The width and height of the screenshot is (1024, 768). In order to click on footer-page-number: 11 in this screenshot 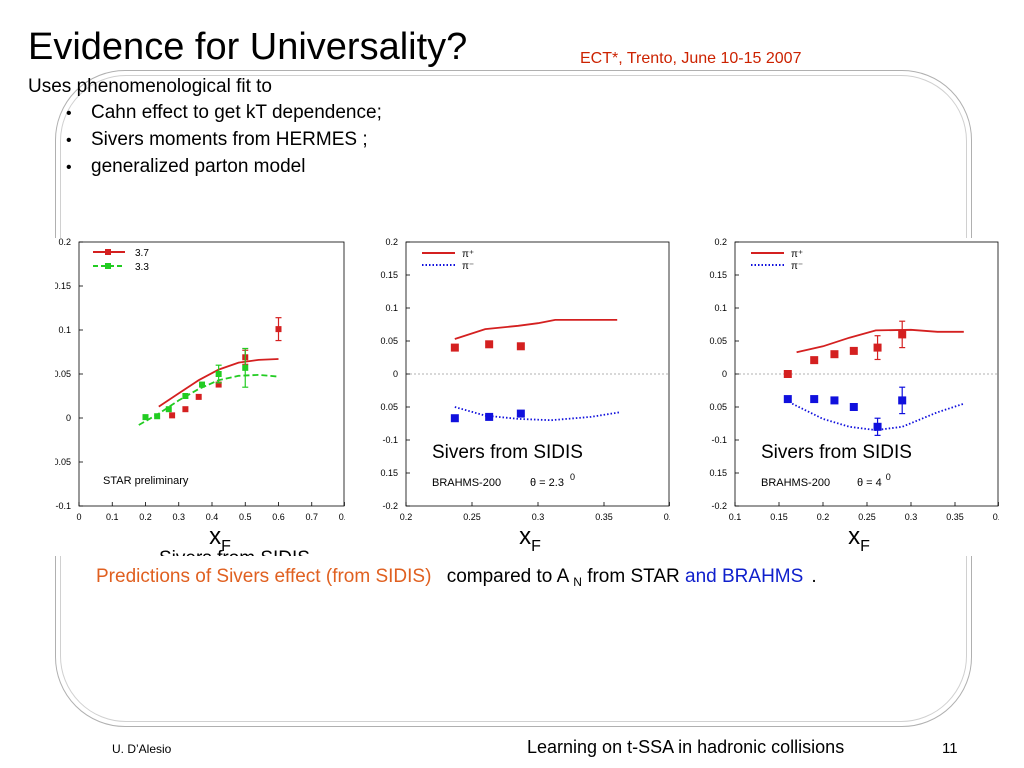, I will do `click(950, 748)`.